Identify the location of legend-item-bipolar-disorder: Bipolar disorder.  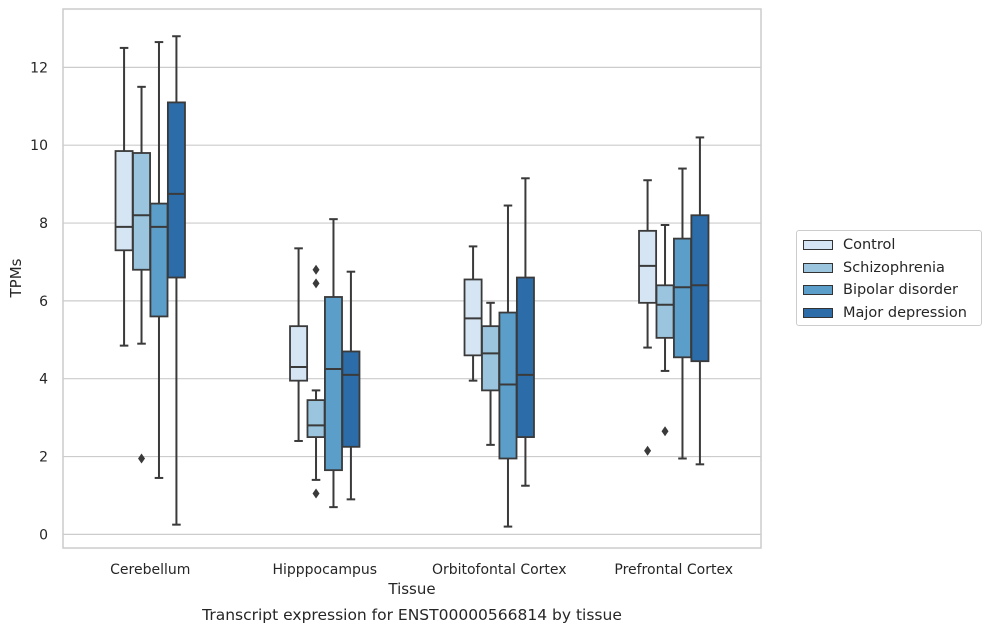
(880, 290).